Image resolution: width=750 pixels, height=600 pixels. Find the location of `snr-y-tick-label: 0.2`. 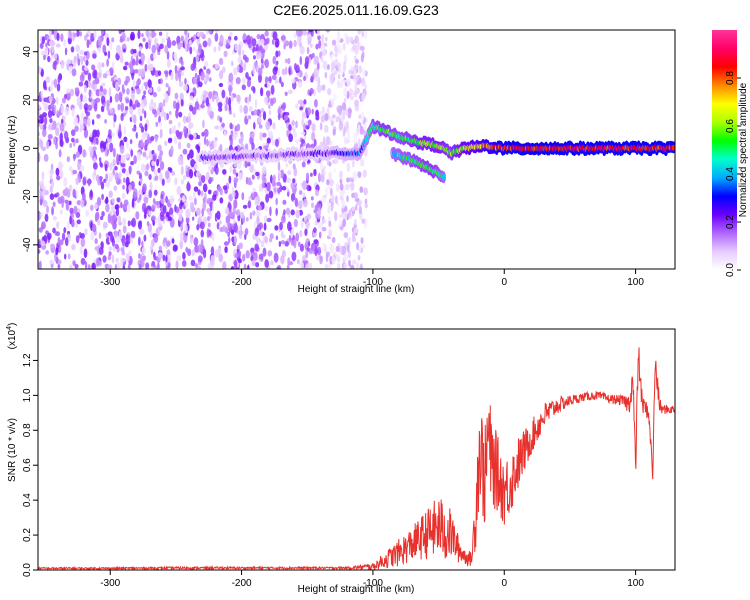

snr-y-tick-label: 0.2 is located at coordinates (27, 535).